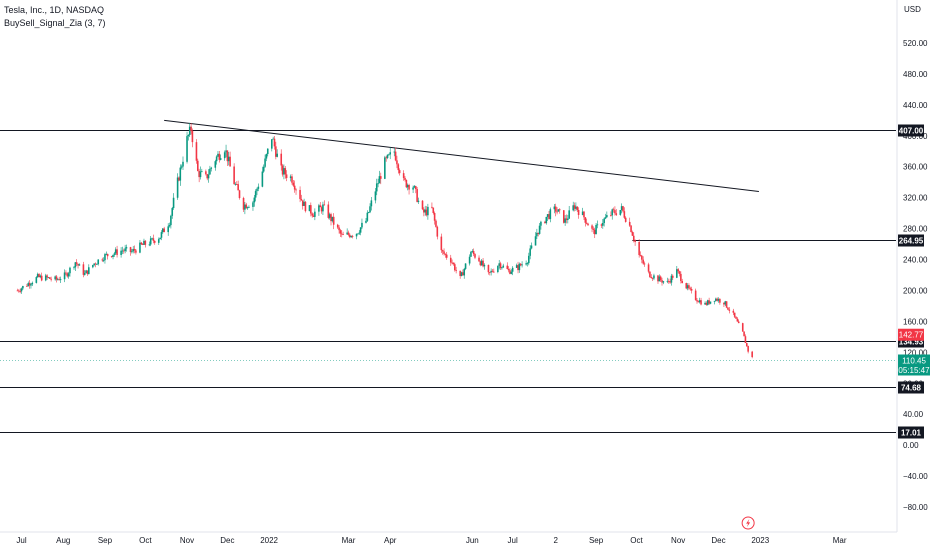  Describe the element at coordinates (678, 540) in the screenshot. I see `time-tick-label: Nov` at that location.